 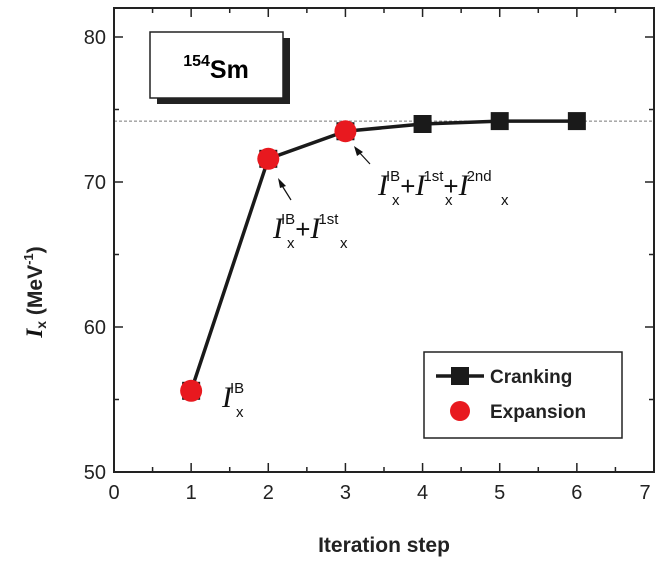 I want to click on svg-text: 154Sm, so click(x=216, y=68).